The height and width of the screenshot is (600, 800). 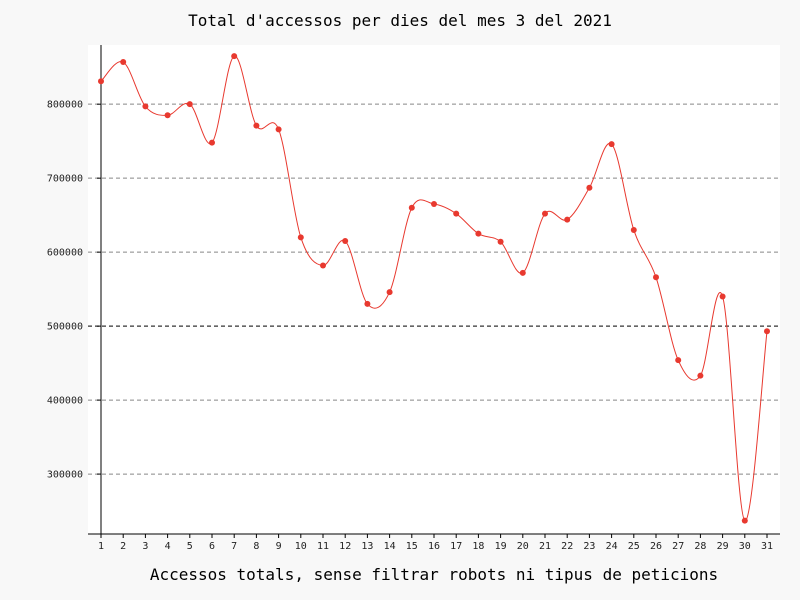 What do you see at coordinates (589, 546) in the screenshot?
I see `x-tick-label: 23` at bounding box center [589, 546].